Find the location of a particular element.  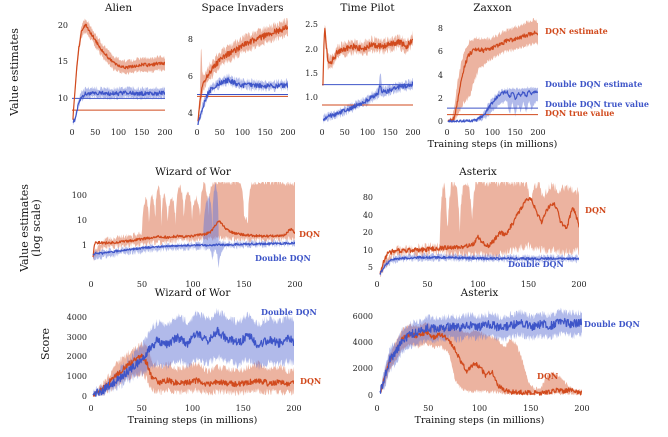

y-tick-alien: 10 is located at coordinates (62, 98).